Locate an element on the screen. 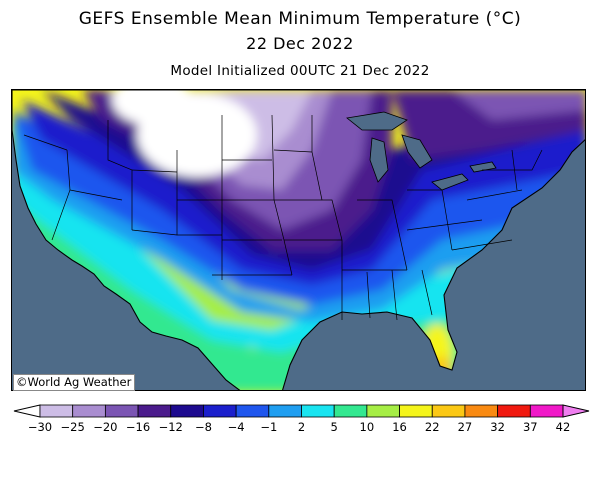  legend-tick-label: 42 is located at coordinates (563, 427).